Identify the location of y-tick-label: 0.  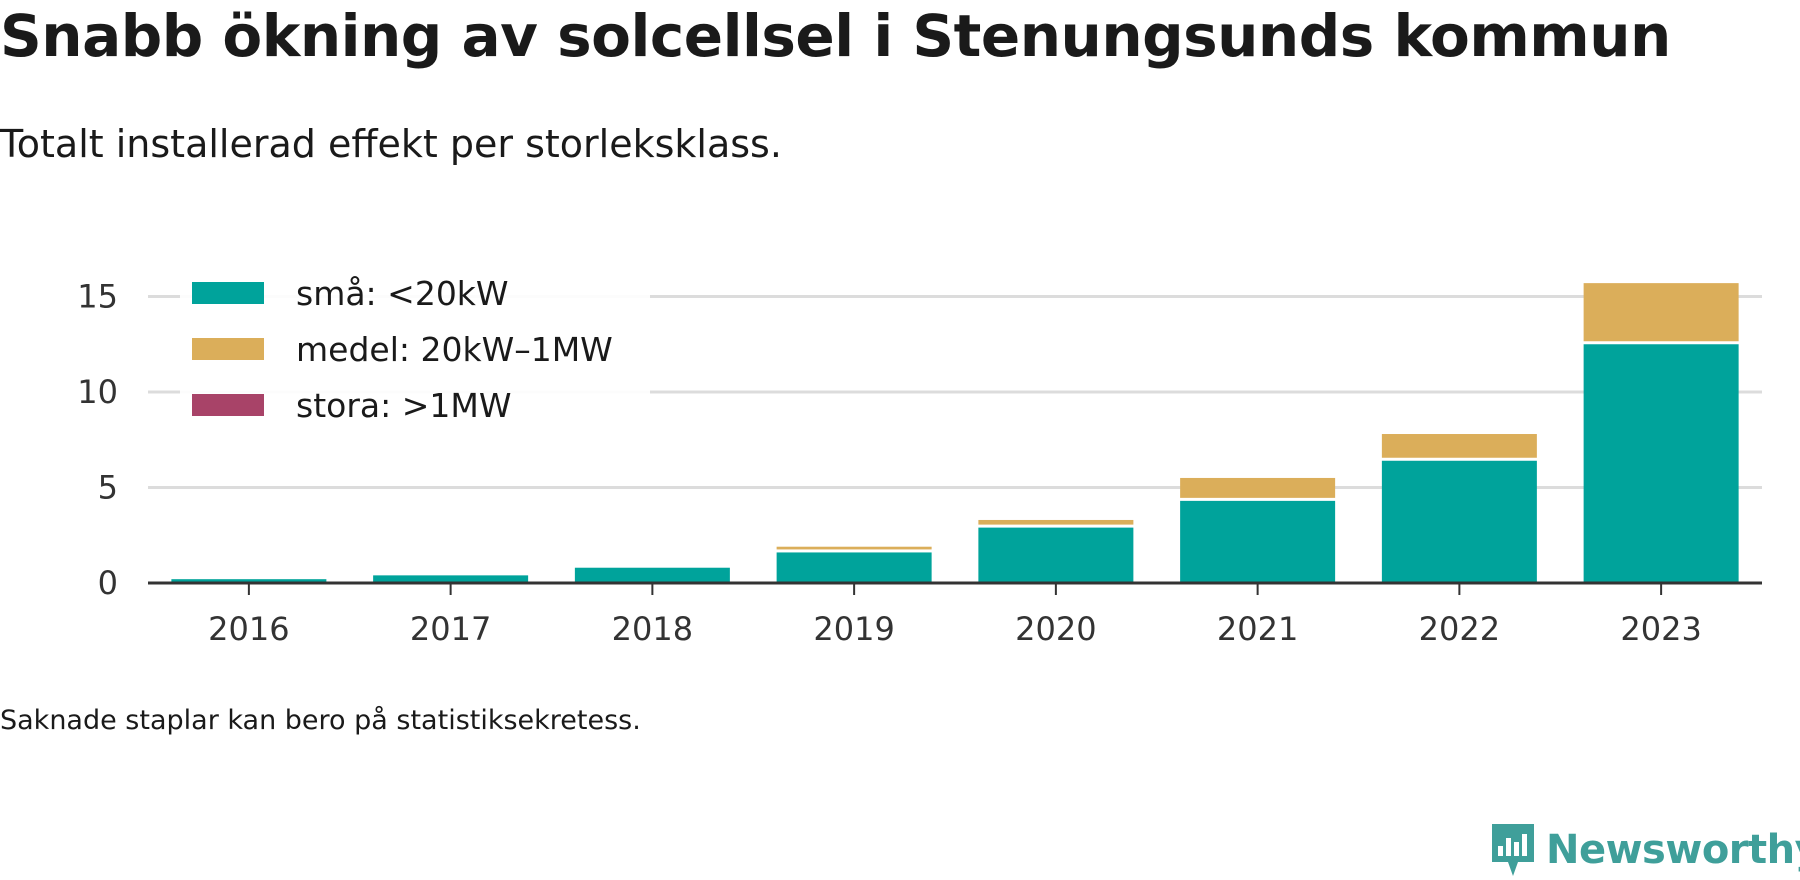
(108, 583).